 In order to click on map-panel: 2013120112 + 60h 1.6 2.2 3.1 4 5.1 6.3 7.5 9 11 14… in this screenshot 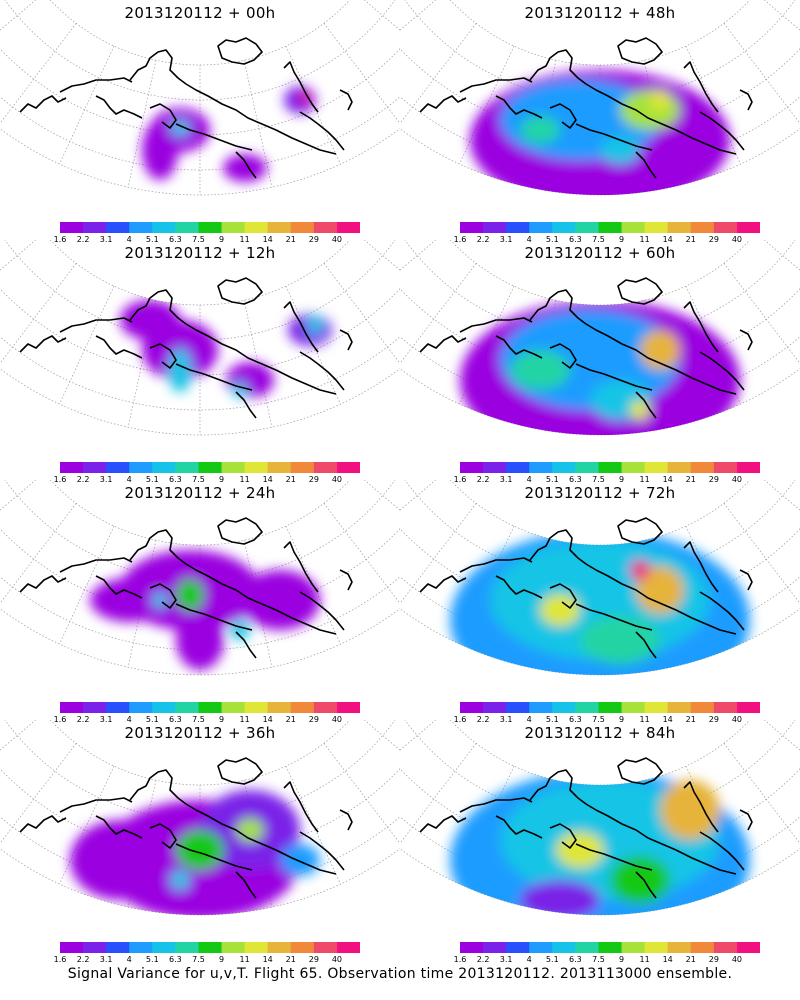, I will do `click(600, 362)`.